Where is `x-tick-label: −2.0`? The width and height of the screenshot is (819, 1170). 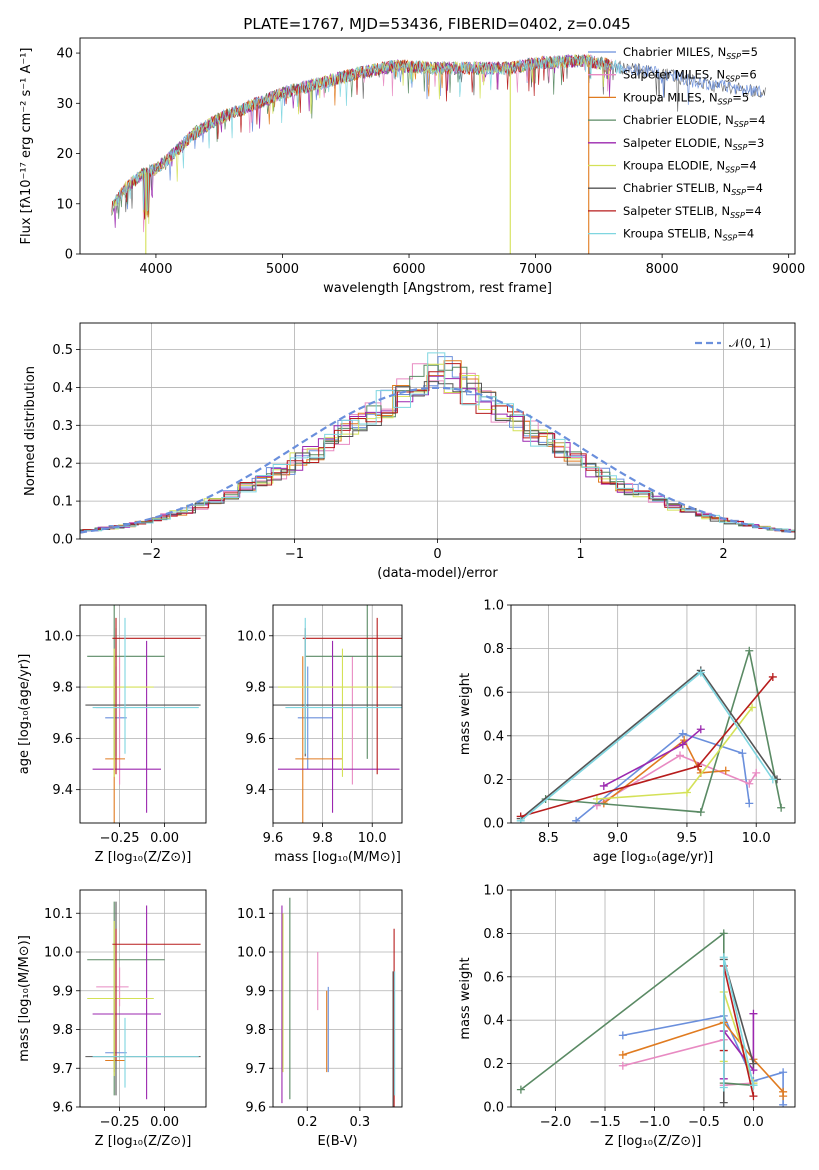
x-tick-label: −2.0 is located at coordinates (556, 1122).